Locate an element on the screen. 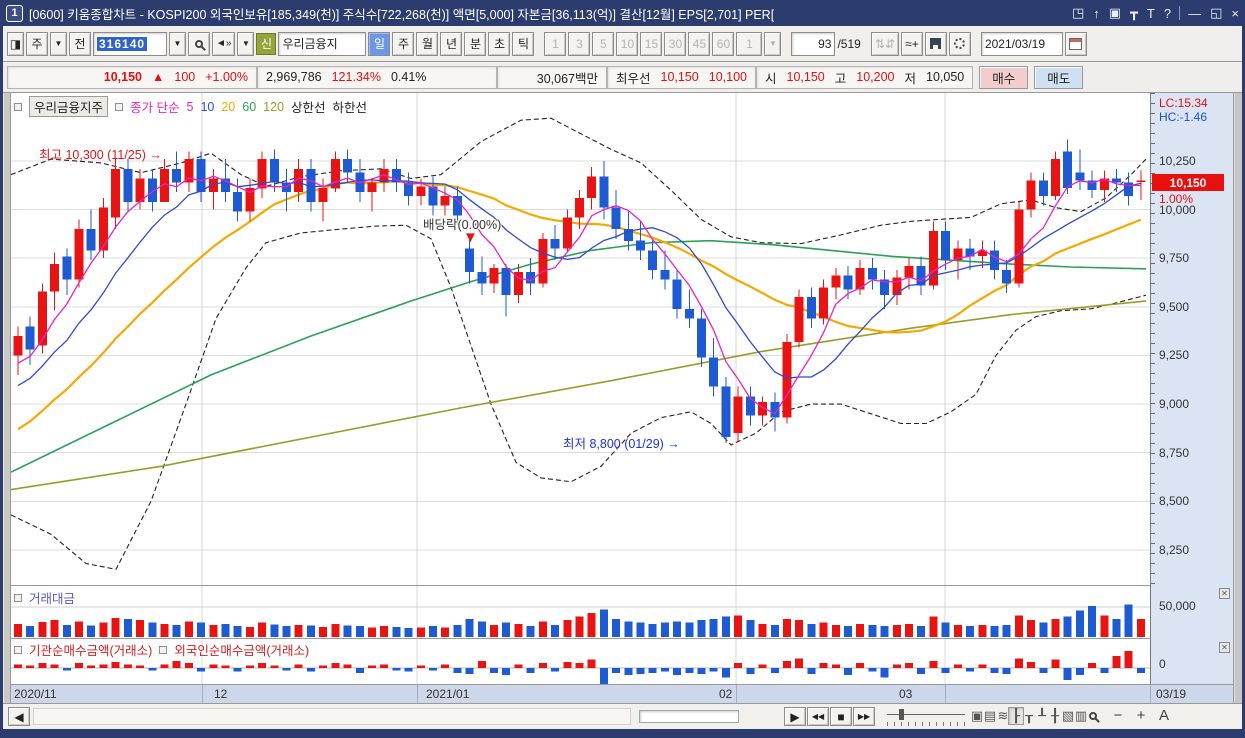 The image size is (1245, 738). ohl-segment: 시 10,150 고 10,200 저 10,050 is located at coordinates (864, 77).